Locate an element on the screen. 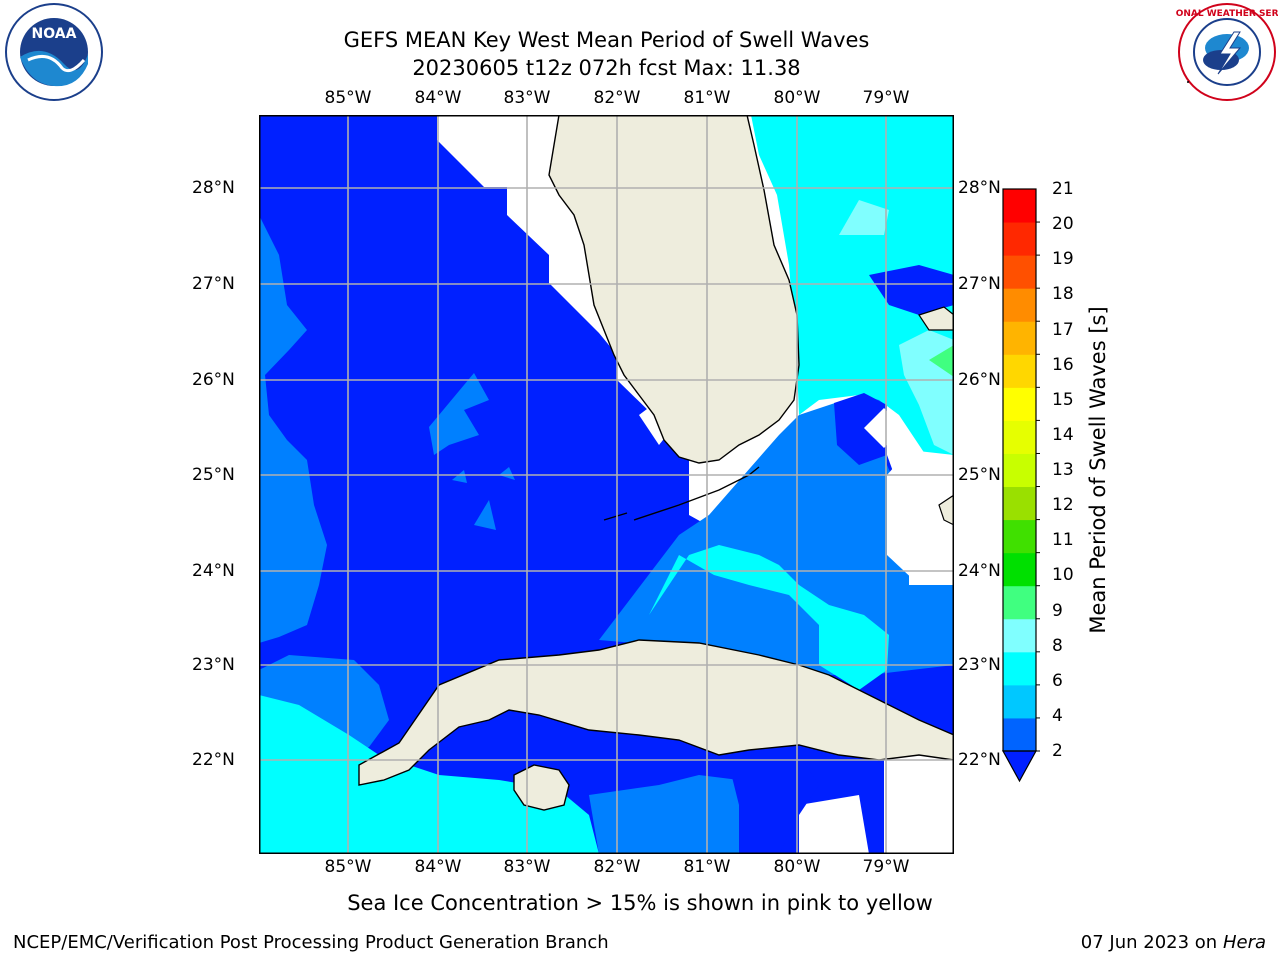 This screenshot has height=960, width=1280. colorbar-tick-label: 8 is located at coordinates (1057, 645).